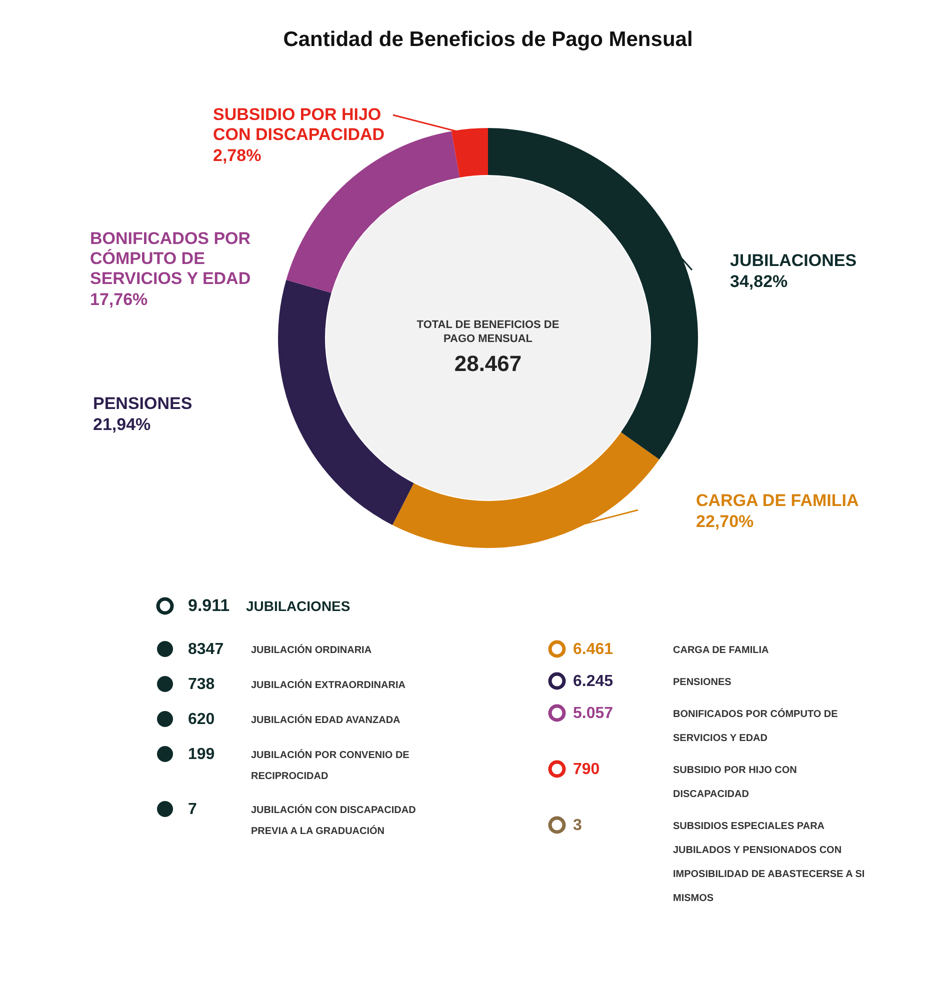 Image resolution: width=939 pixels, height=989 pixels. Describe the element at coordinates (577, 825) in the screenshot. I see `text: 3` at that location.